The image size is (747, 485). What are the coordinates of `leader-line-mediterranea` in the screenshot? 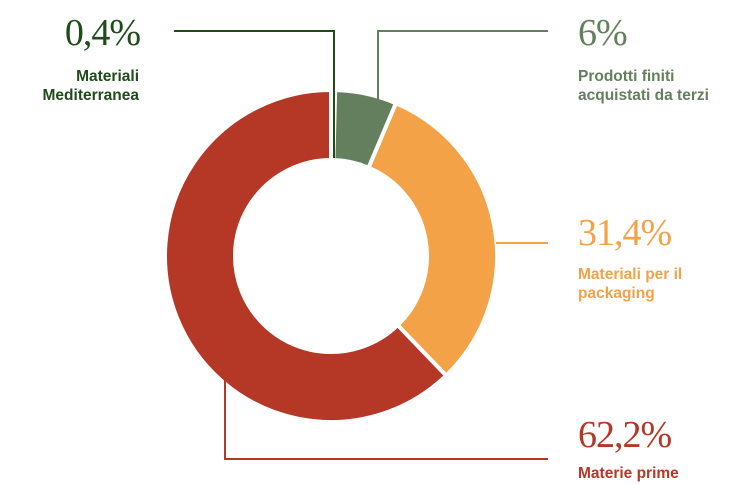 It's located at (254, 94).